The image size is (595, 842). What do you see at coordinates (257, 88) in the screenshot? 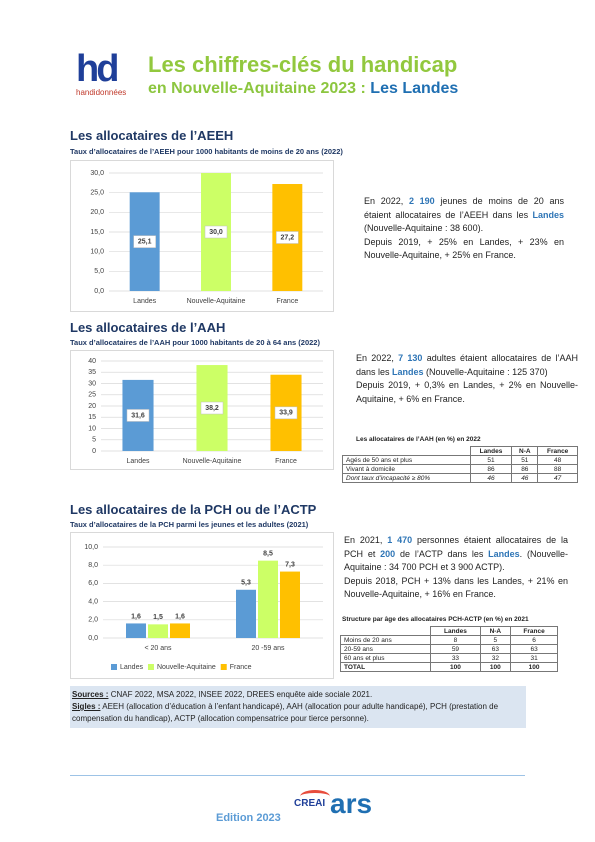
I see `subtitle-text: en Nouvelle-Aquitaine 2023 :` at bounding box center [257, 88].